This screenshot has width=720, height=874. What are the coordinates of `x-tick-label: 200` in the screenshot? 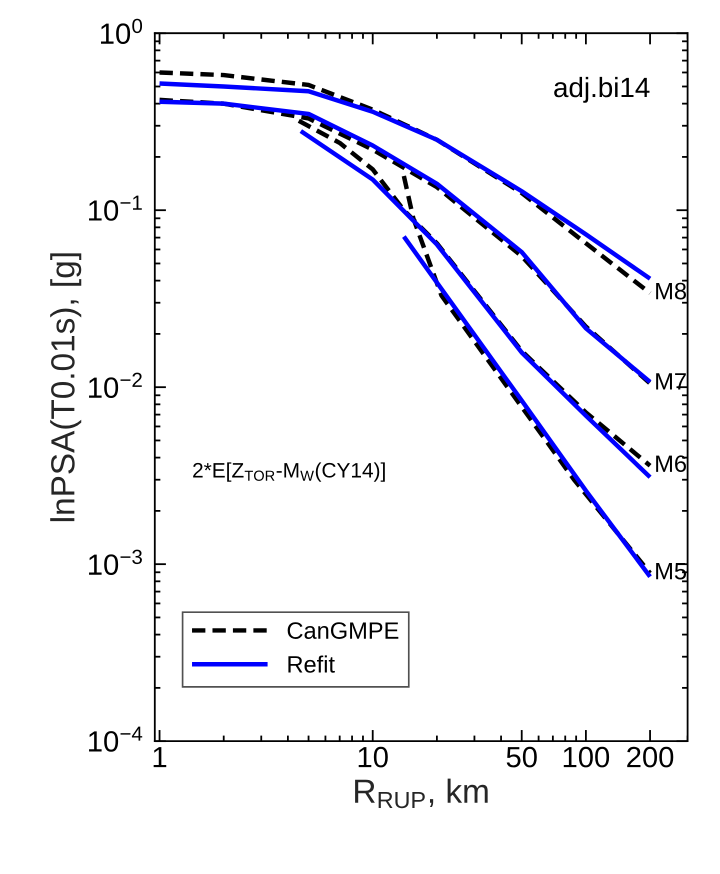 It's located at (650, 757).